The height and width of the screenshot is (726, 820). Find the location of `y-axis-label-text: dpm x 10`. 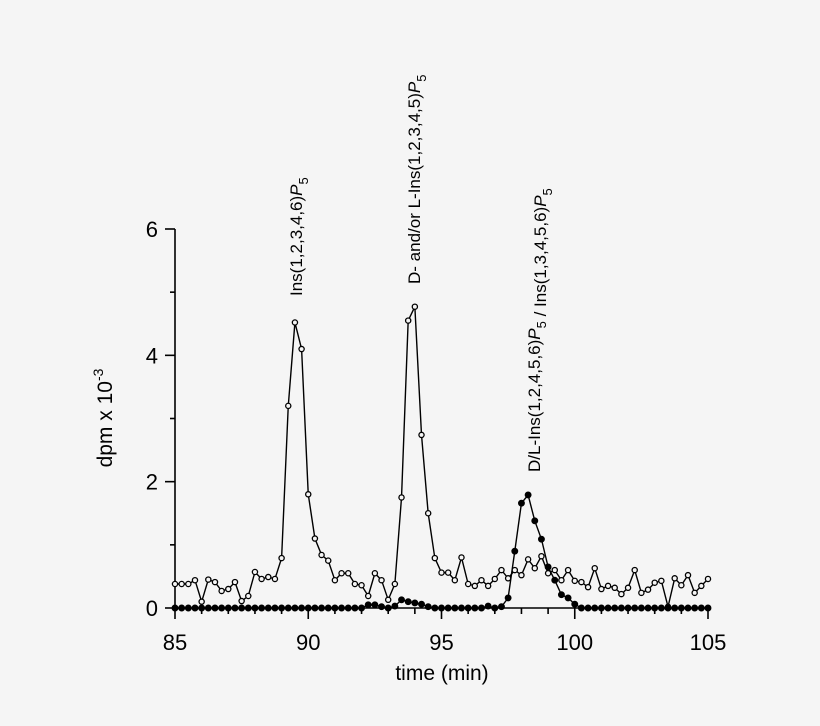

y-axis-label-text: dpm x 10 is located at coordinates (105, 424).